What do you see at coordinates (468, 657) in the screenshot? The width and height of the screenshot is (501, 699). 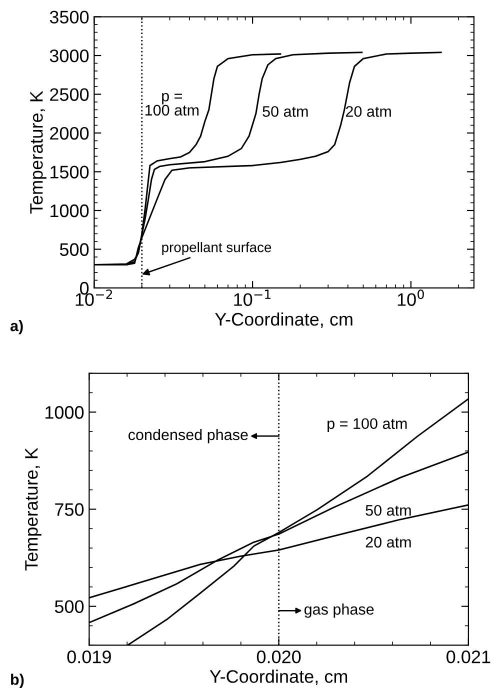 I see `x-tick-label: 0.021` at bounding box center [468, 657].